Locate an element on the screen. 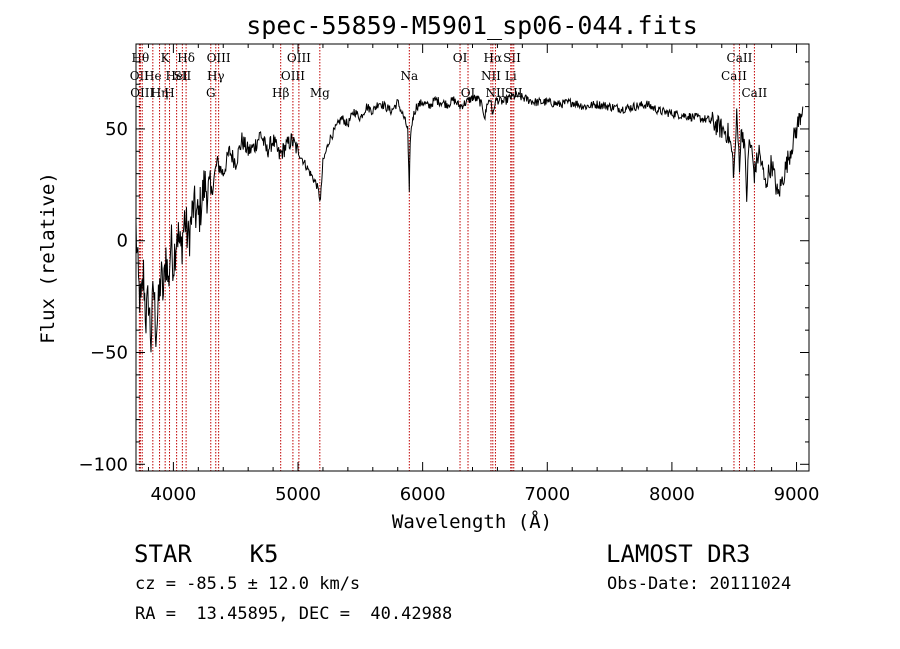 This screenshot has height=649, width=900. line-label-16: Mg is located at coordinates (320, 93).